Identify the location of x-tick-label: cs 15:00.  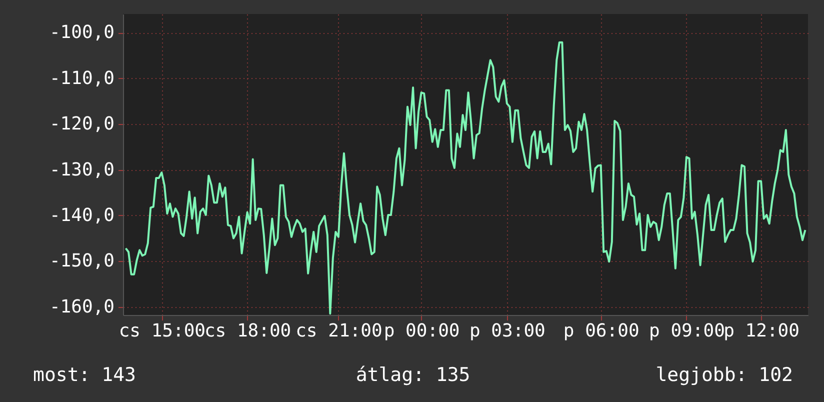
(162, 331).